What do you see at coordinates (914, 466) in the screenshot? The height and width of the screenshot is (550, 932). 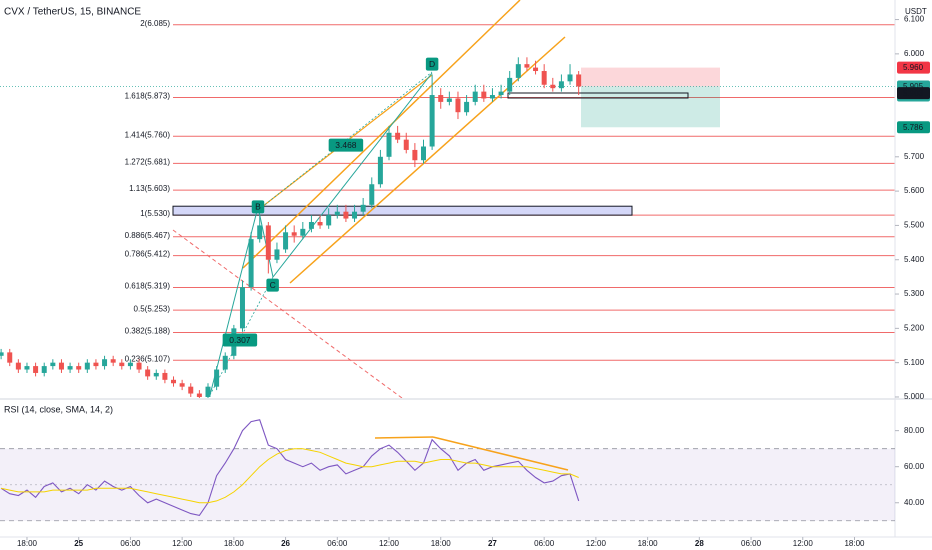 I see `y-tick-label: 60.00` at bounding box center [914, 466].